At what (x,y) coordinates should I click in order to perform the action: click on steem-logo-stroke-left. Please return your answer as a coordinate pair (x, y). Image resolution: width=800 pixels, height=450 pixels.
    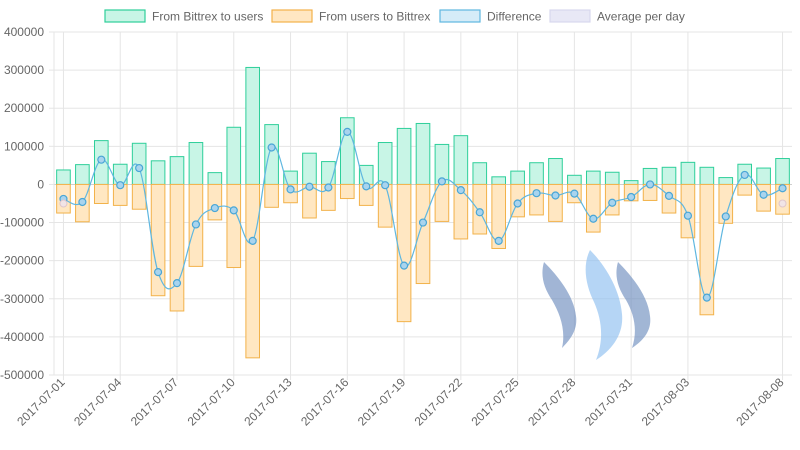
    Looking at the image, I should click on (559, 305).